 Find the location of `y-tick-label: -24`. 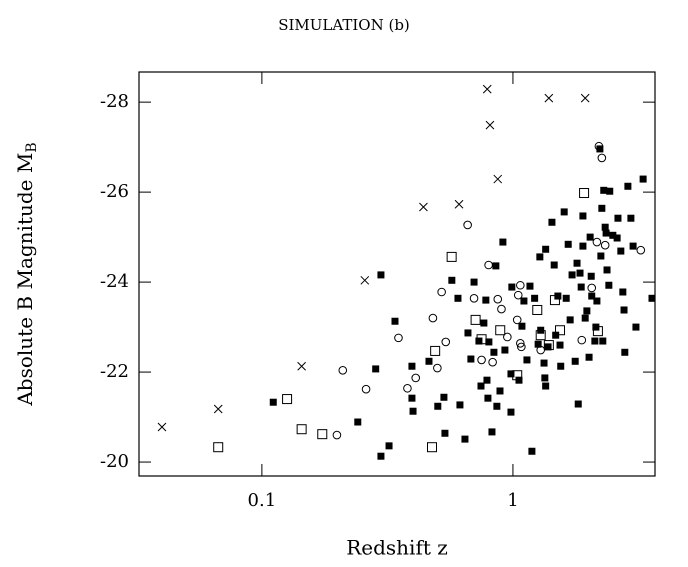

y-tick-label: -24 is located at coordinates (114, 281).